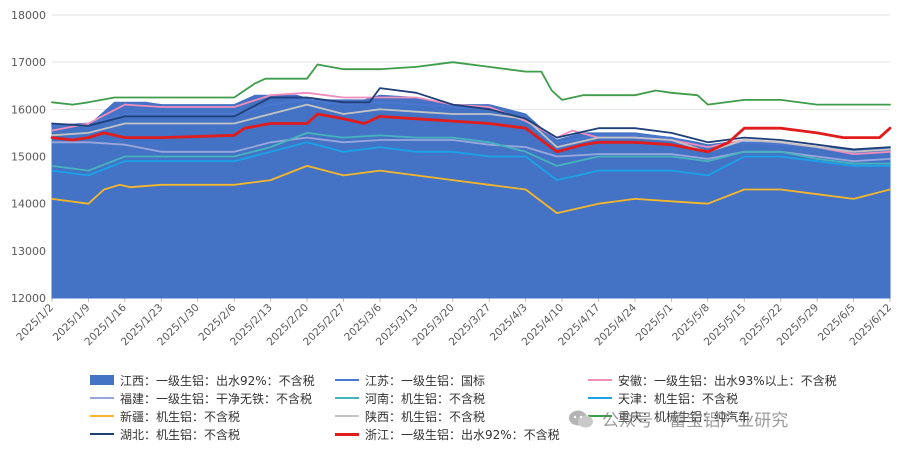 The image size is (908, 459). Describe the element at coordinates (180, 416) in the screenshot. I see `legend-label: 新疆：机生铝：不含税` at that location.